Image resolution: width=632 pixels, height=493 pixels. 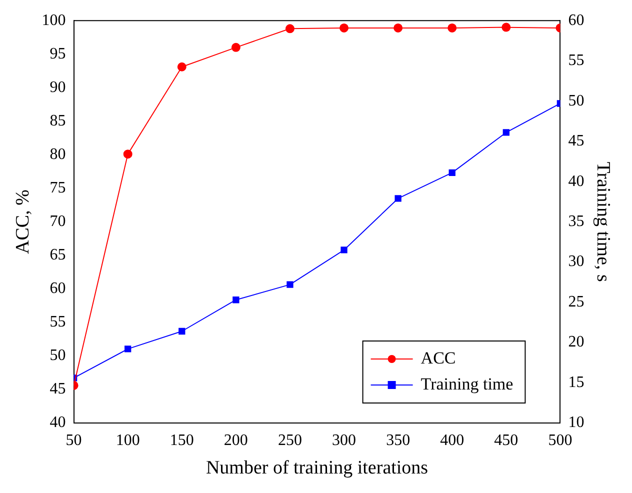 I want to click on x-tick-label: 50, so click(x=74, y=440).